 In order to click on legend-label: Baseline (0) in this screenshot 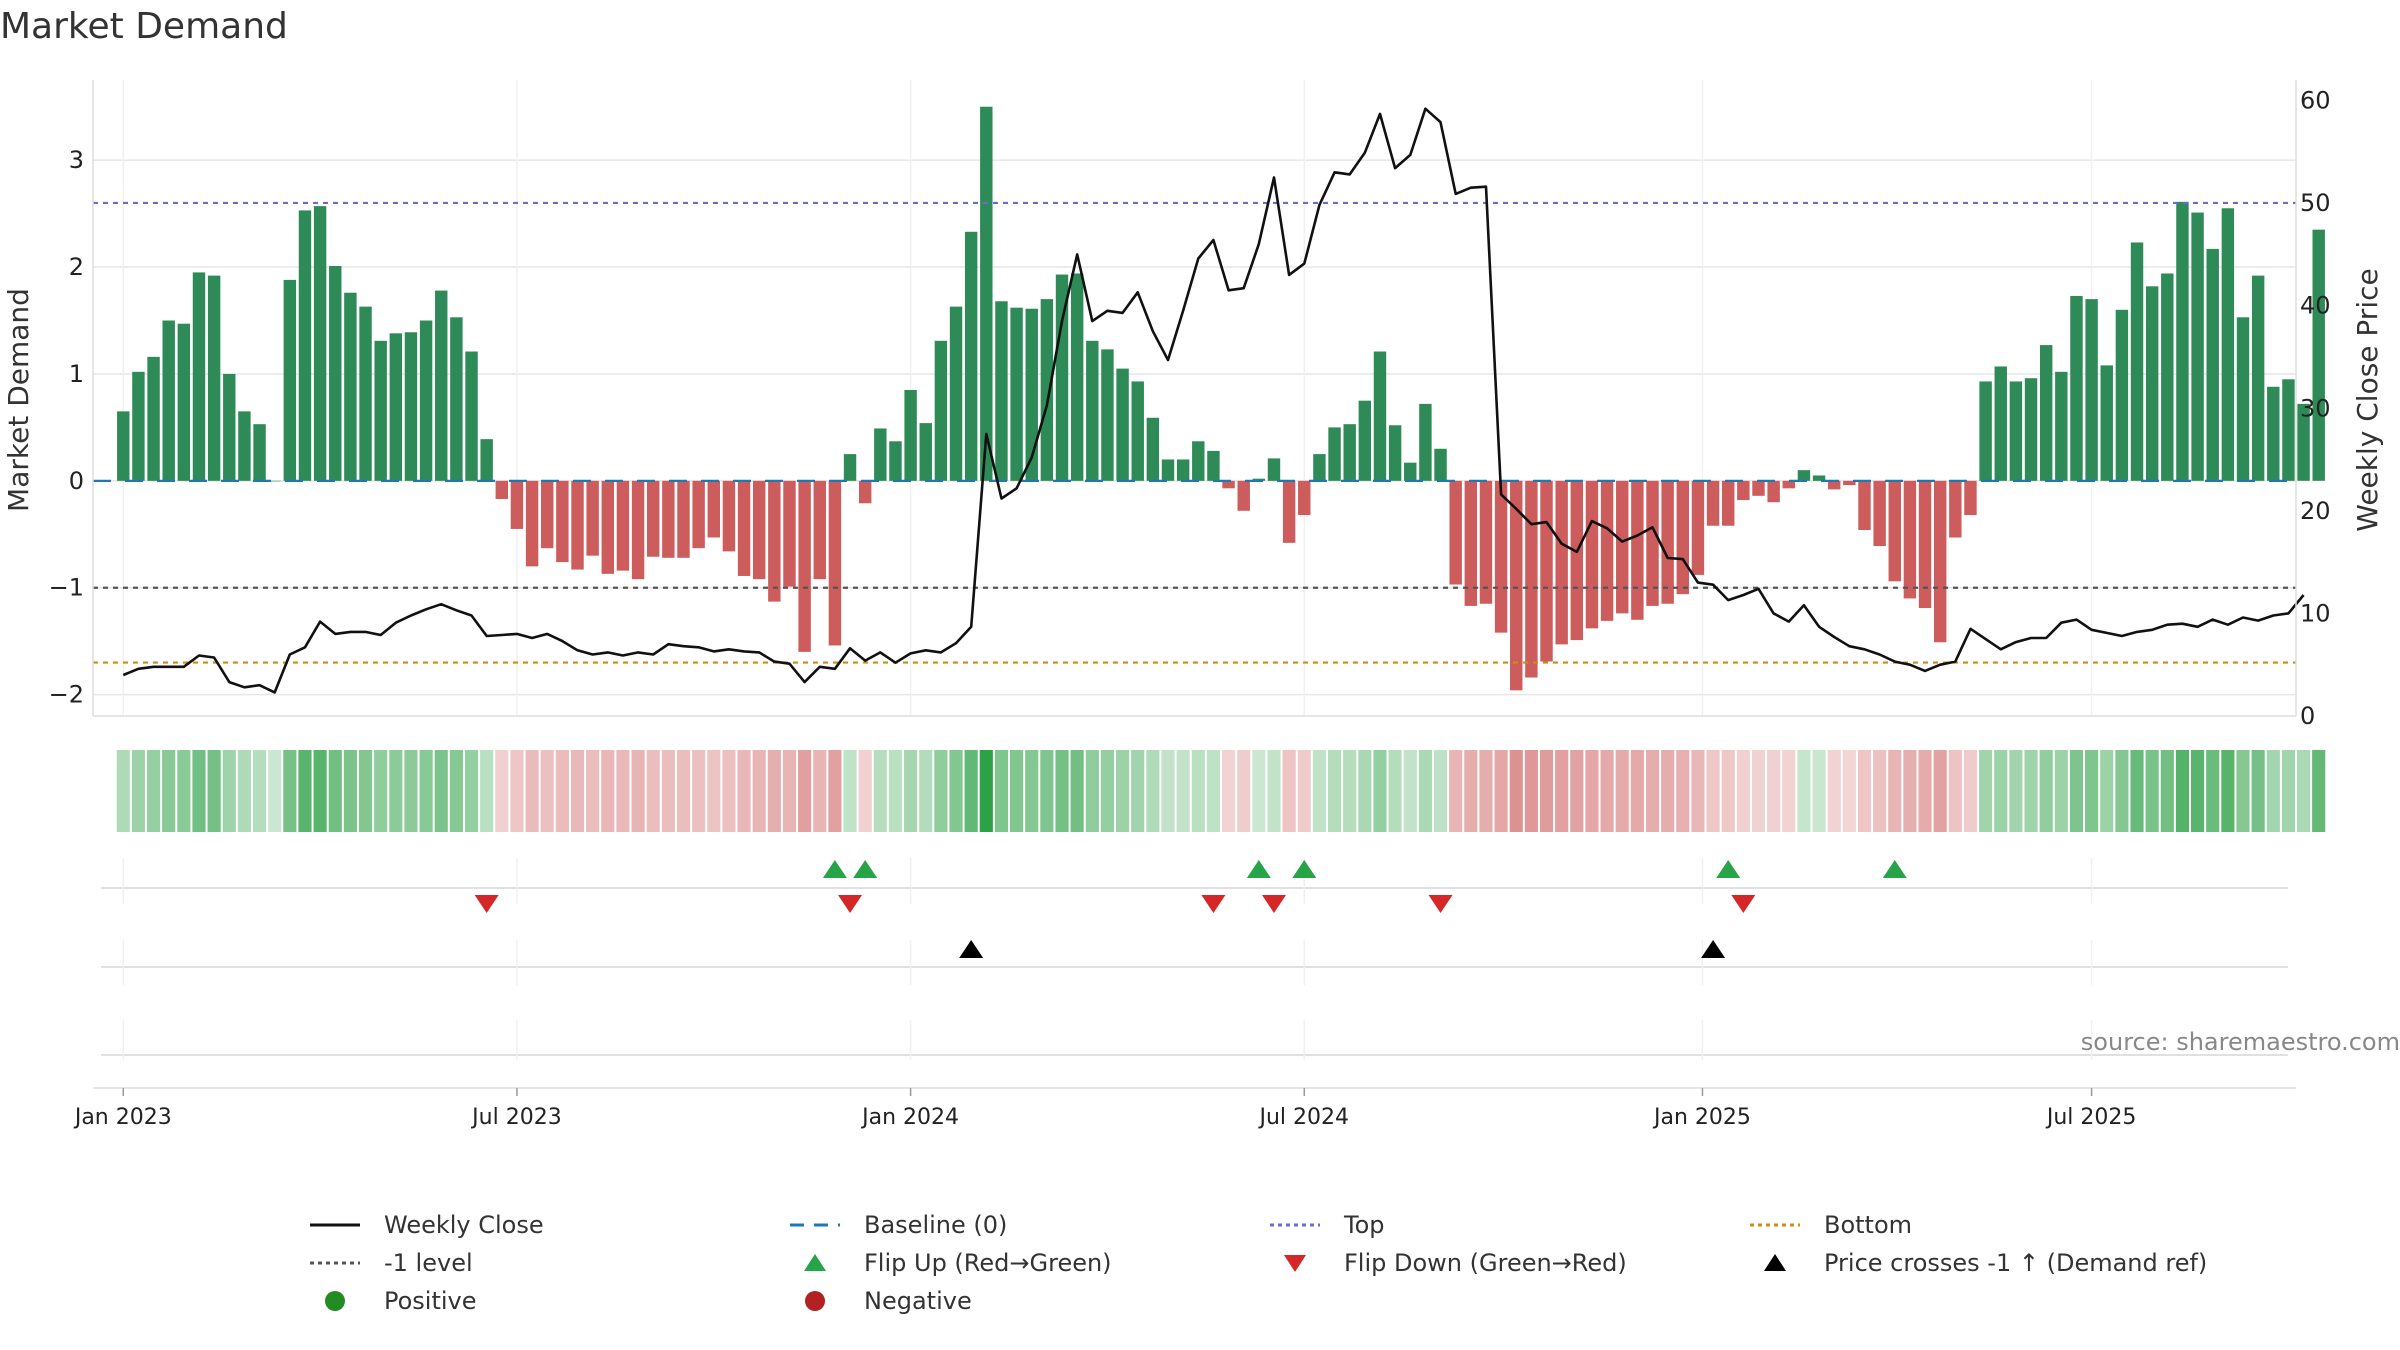, I will do `click(936, 1225)`.